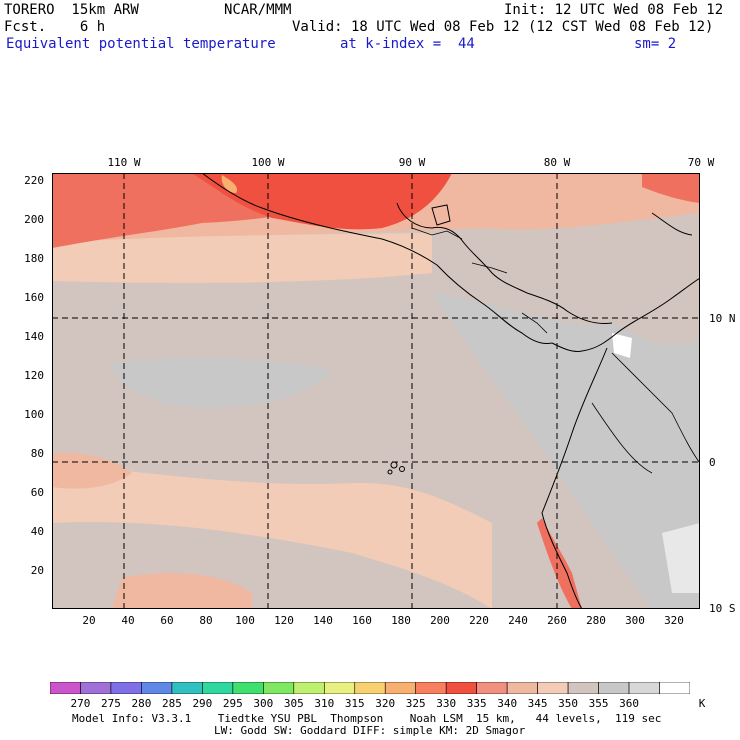 This screenshot has width=740, height=740. I want to click on lat-label: 10 N, so click(722, 318).